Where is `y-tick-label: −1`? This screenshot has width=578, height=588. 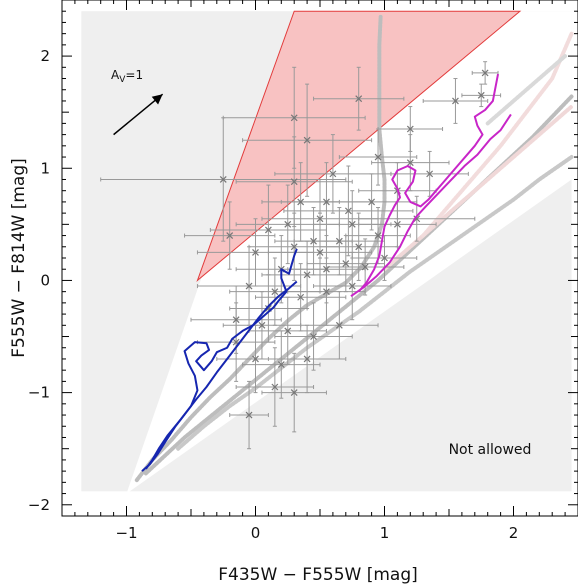
y-tick-label: −1 is located at coordinates (39, 393).